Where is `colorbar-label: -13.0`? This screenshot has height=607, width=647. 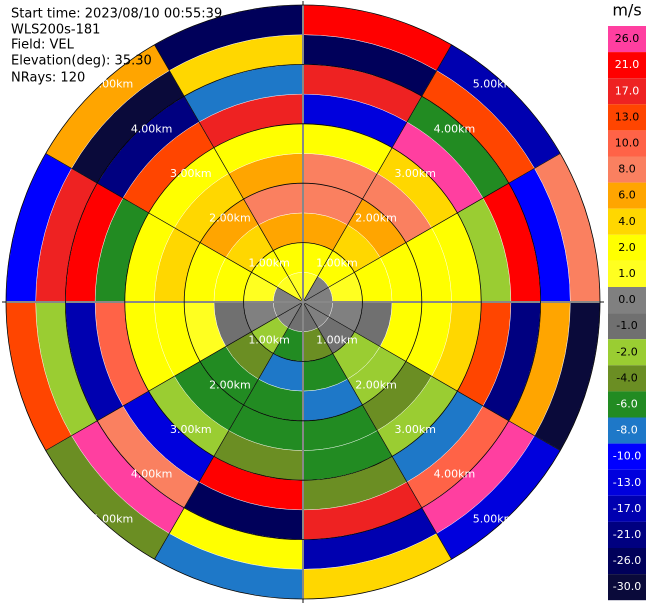 colorbar-label: -13.0 is located at coordinates (627, 482).